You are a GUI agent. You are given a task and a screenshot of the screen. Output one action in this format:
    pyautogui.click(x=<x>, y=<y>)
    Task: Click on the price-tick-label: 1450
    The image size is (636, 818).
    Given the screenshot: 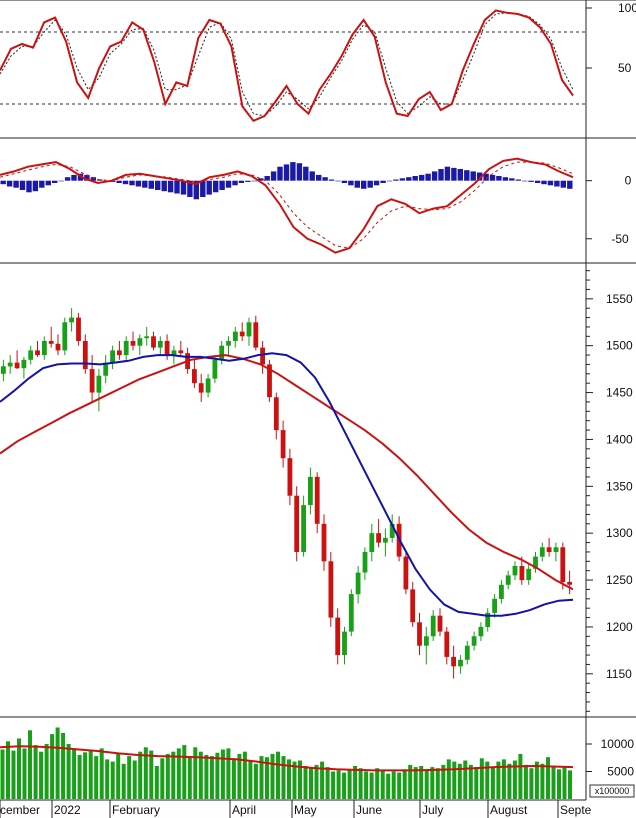 What is the action you would take?
    pyautogui.click(x=619, y=393)
    